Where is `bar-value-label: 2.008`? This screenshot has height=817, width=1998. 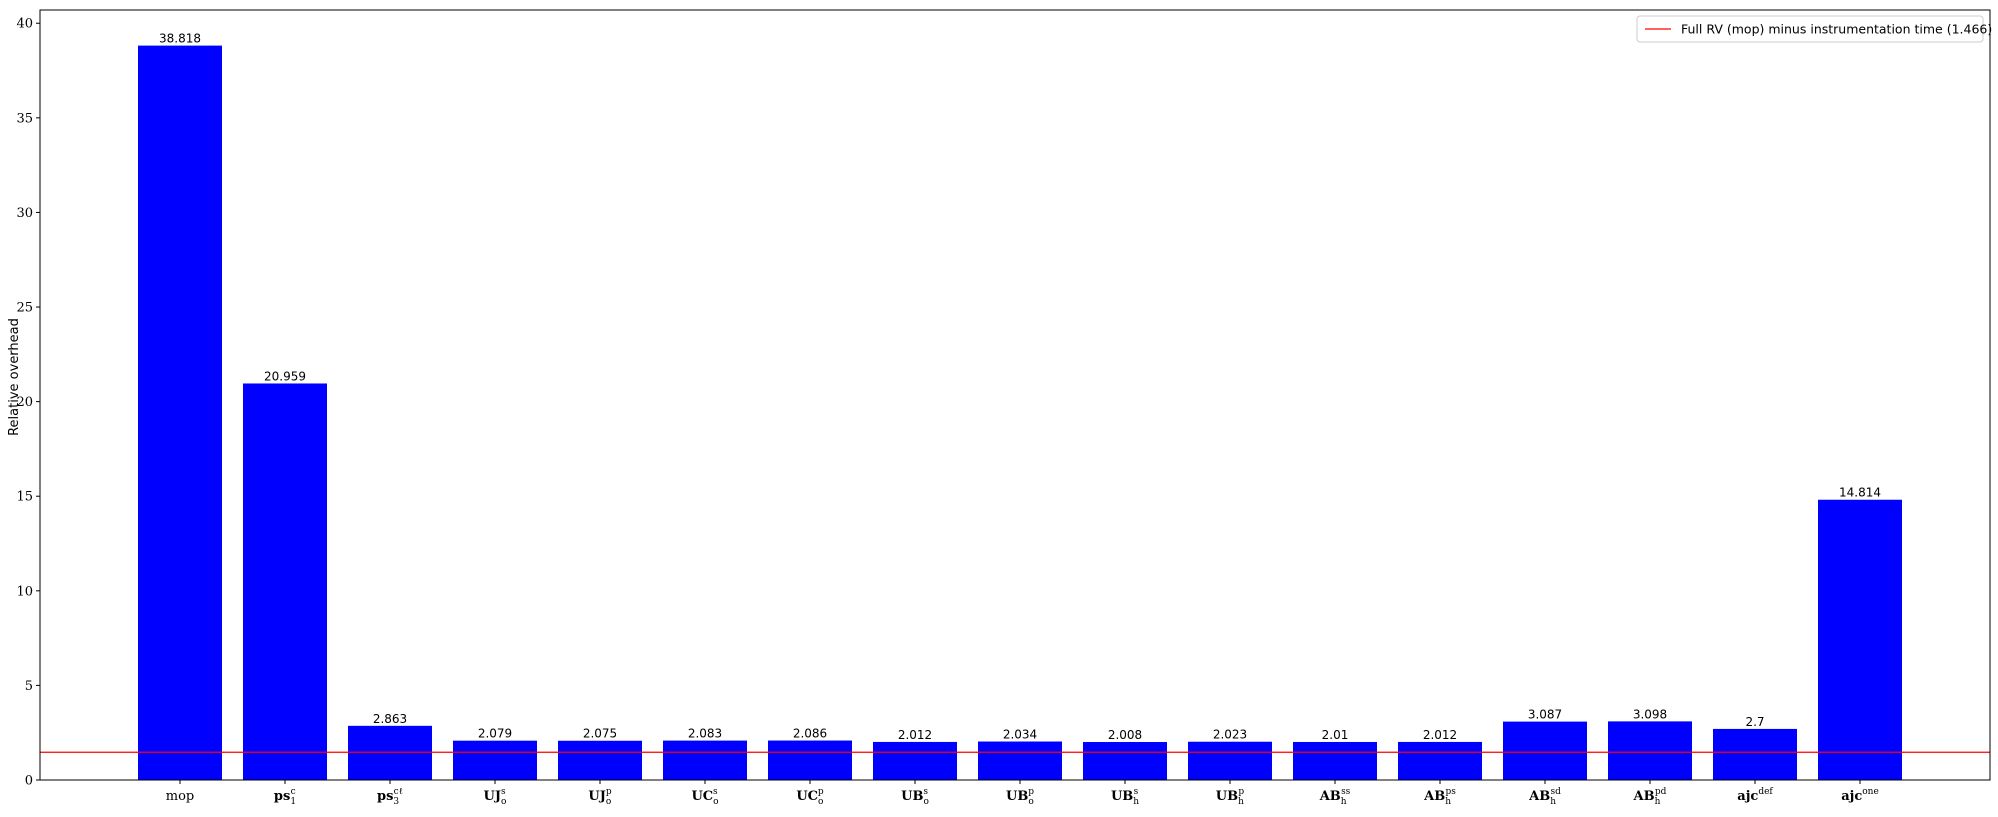 bar-value-label: 2.008 is located at coordinates (1125, 735).